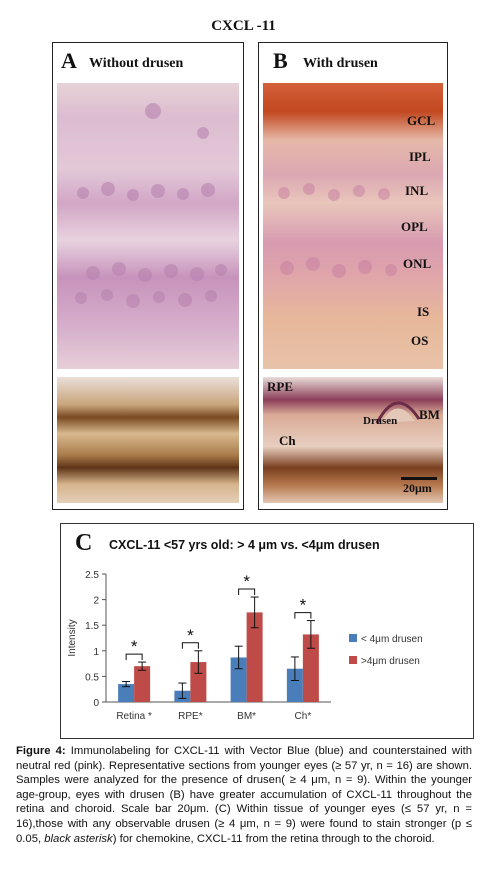 The width and height of the screenshot is (487, 893). What do you see at coordinates (414, 226) in the screenshot?
I see `layer-label-opl: OPL` at bounding box center [414, 226].